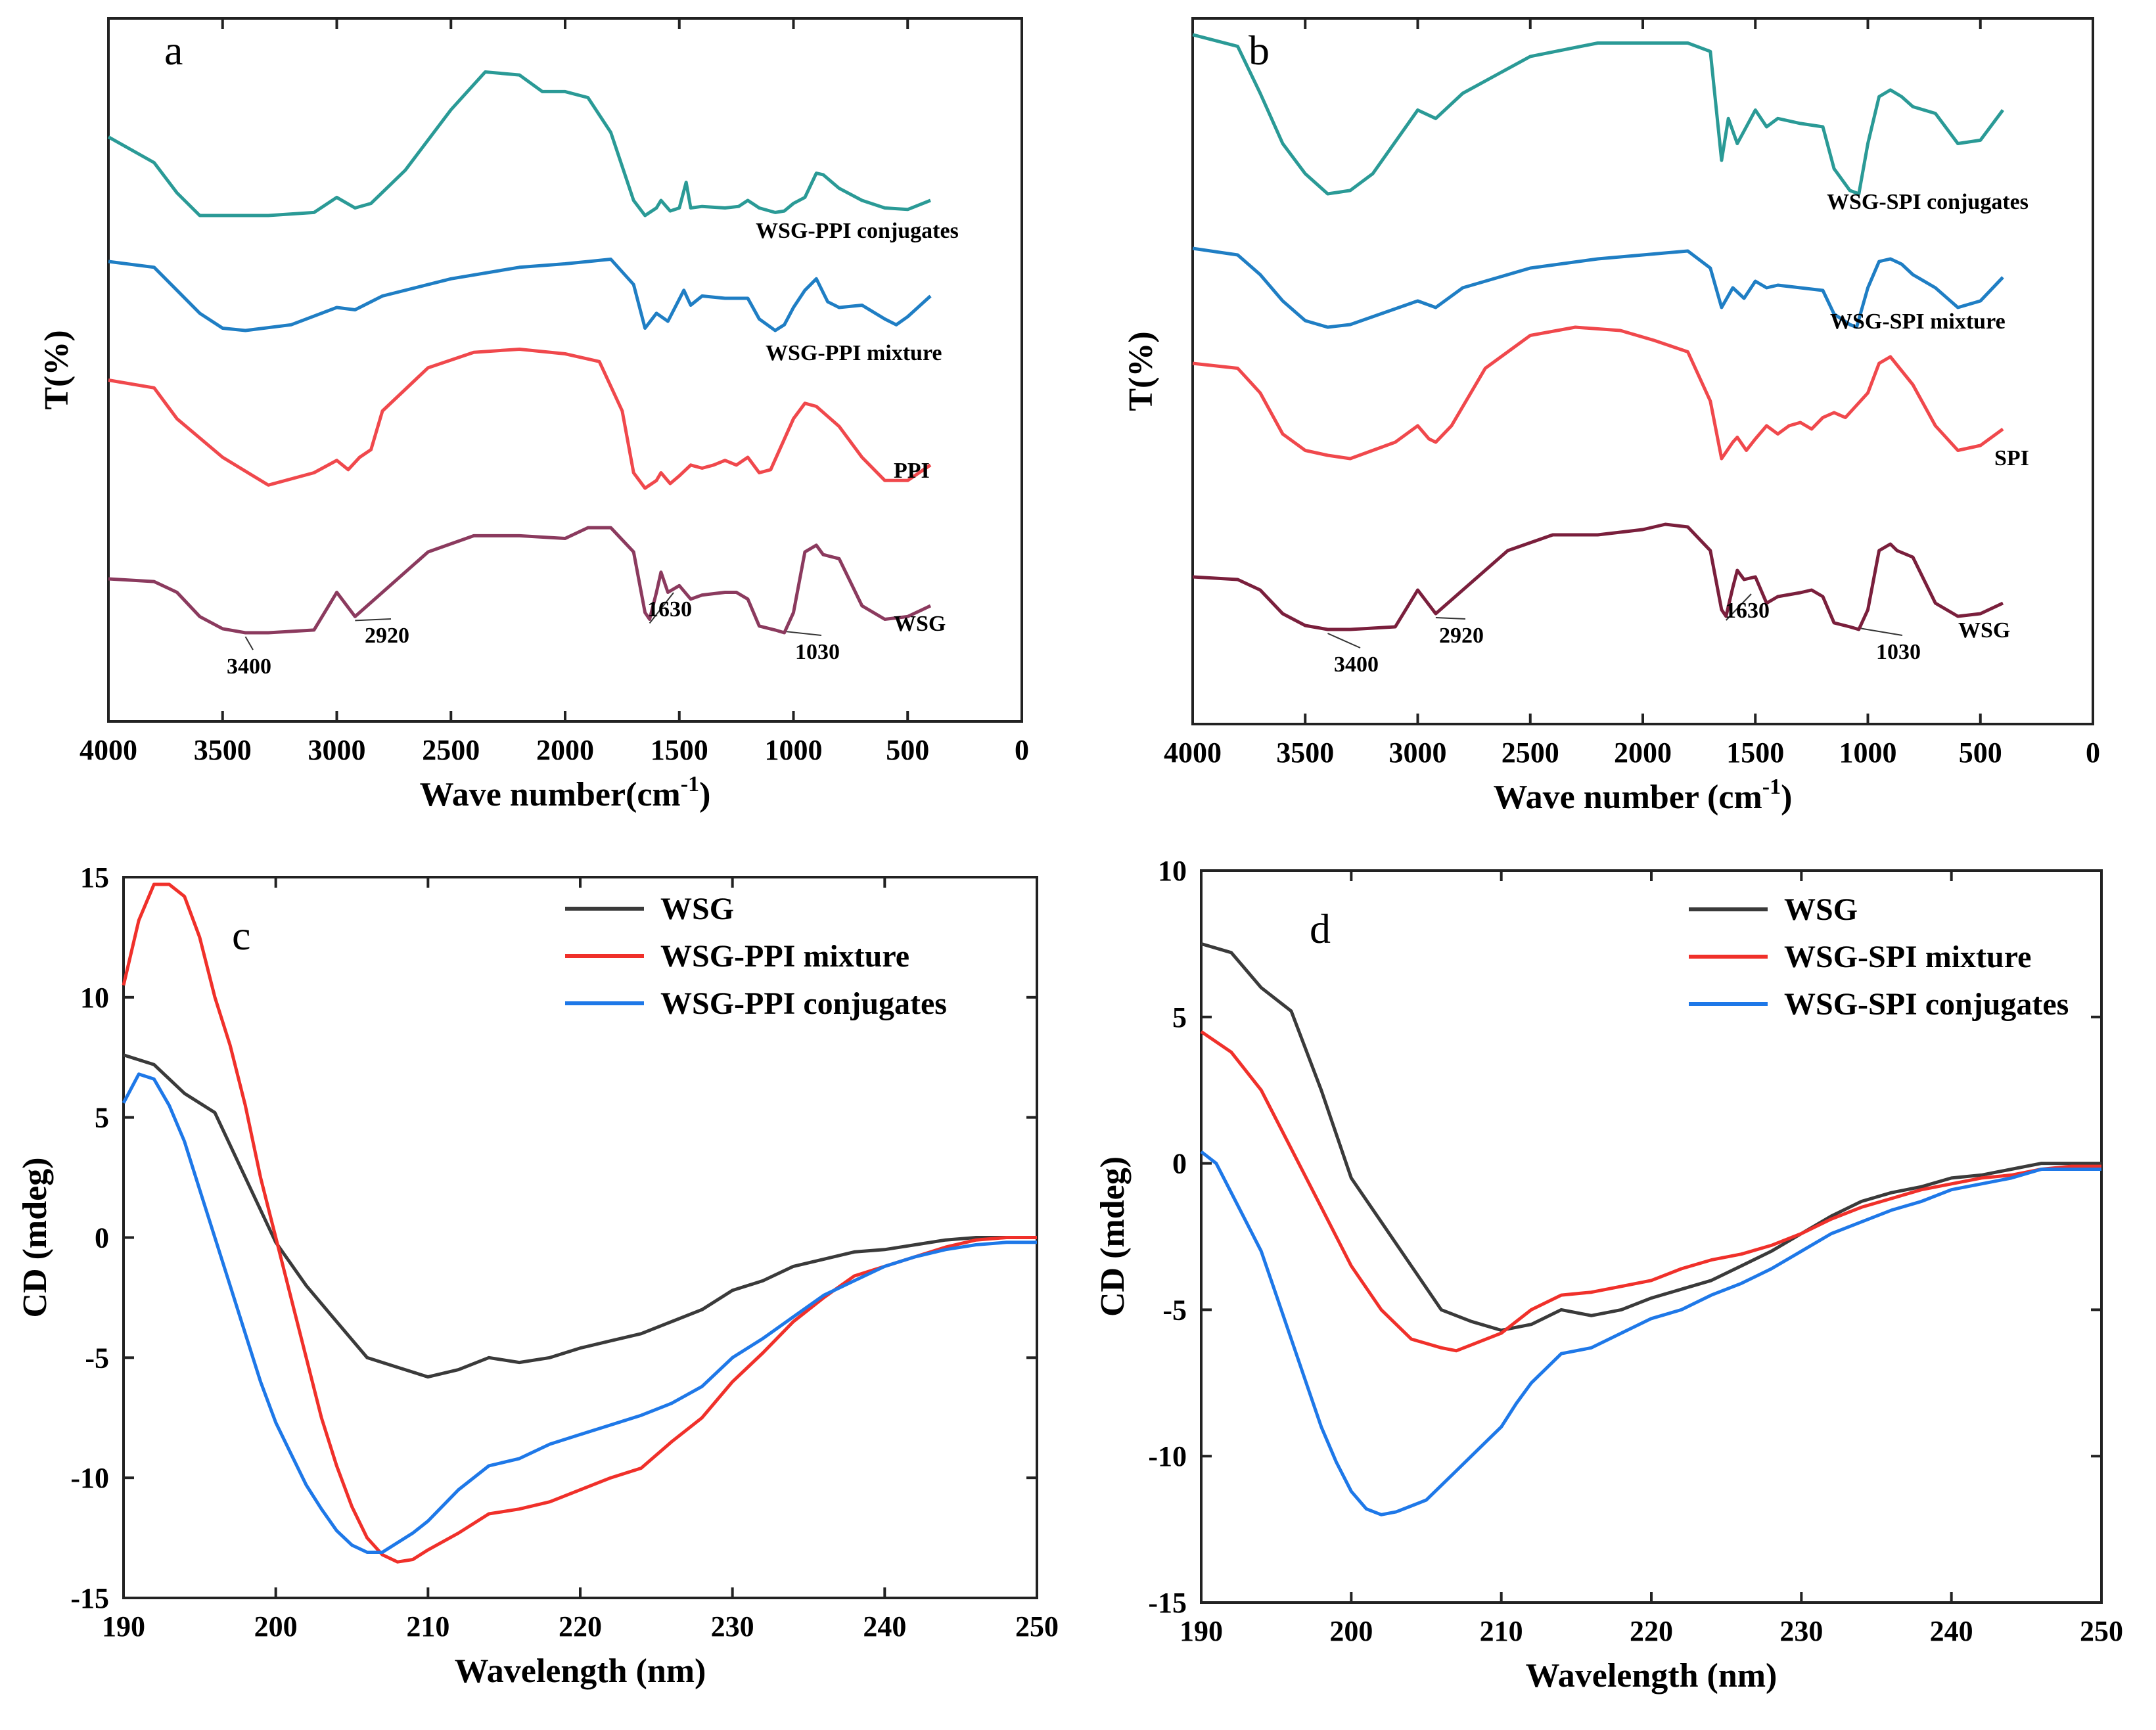  Describe the element at coordinates (520, 419) in the screenshot. I see `series-line-ppi` at that location.